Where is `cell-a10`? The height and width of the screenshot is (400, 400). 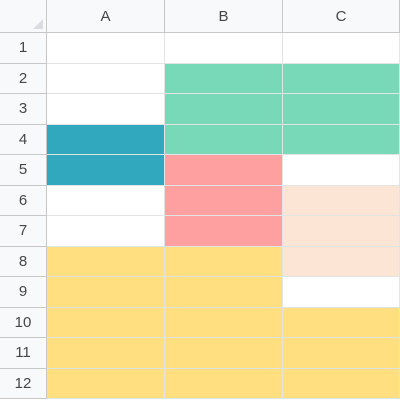 cell-a10 is located at coordinates (106, 322).